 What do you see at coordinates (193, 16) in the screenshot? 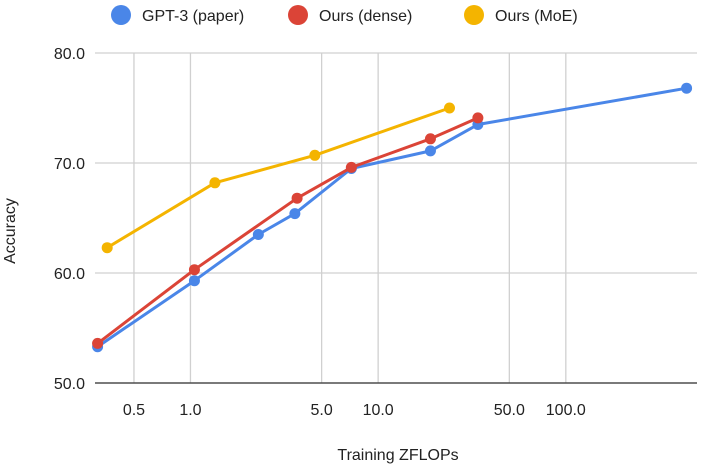
I see `legend-label-0: GPT-3 (paper)` at bounding box center [193, 16].